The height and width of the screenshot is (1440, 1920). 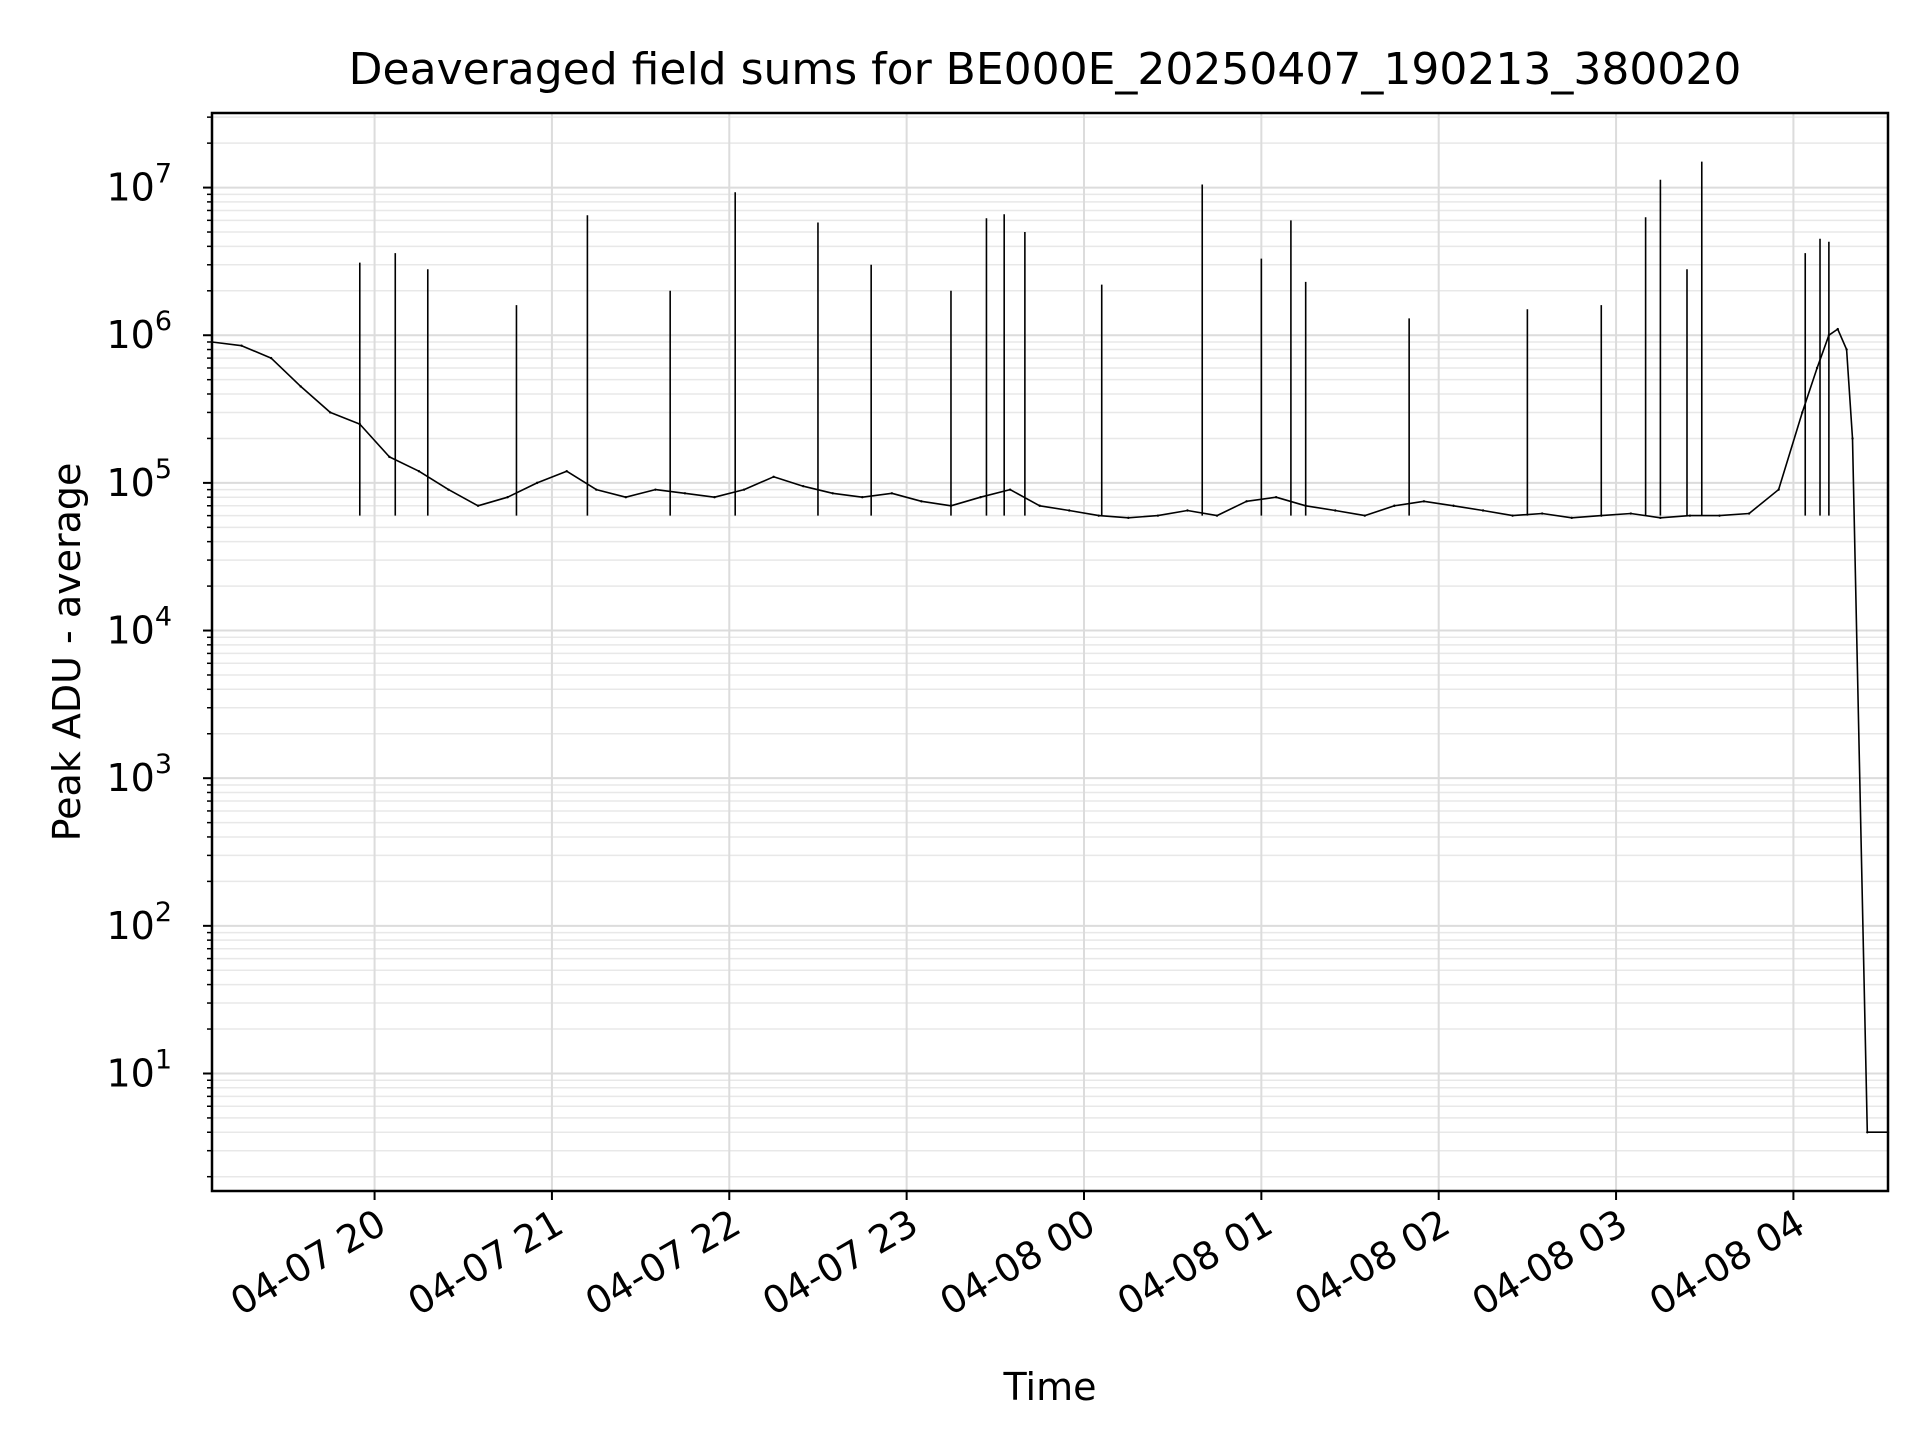 I want to click on y-tick-label: 10¹, so click(x=139, y=1069).